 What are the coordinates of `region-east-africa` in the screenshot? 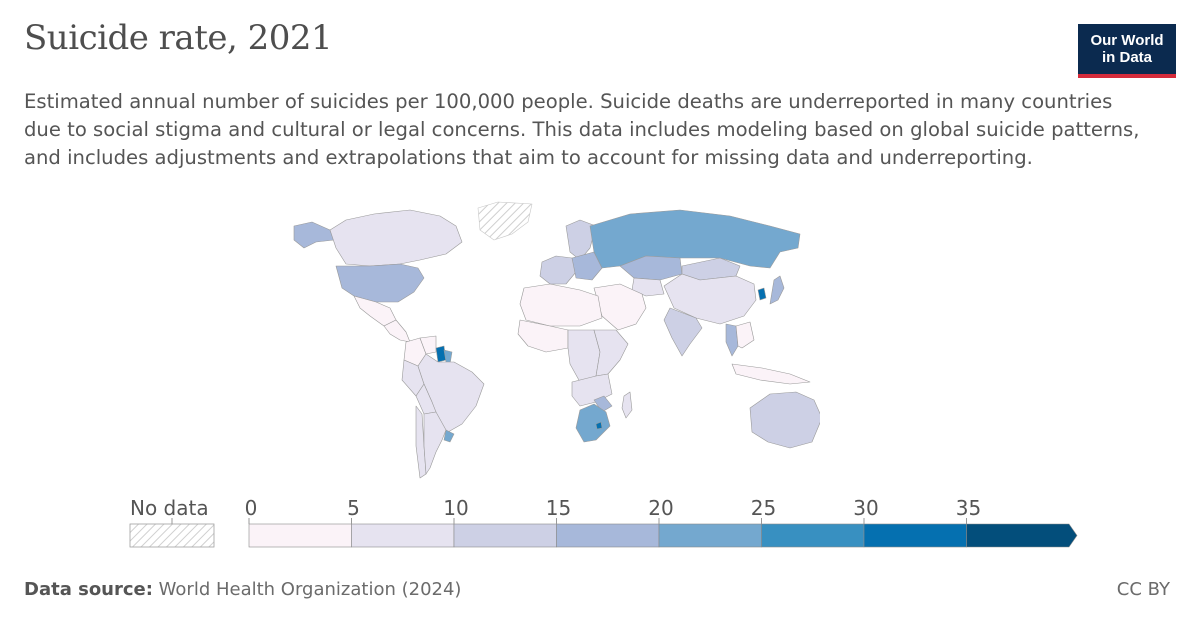 It's located at (611, 353).